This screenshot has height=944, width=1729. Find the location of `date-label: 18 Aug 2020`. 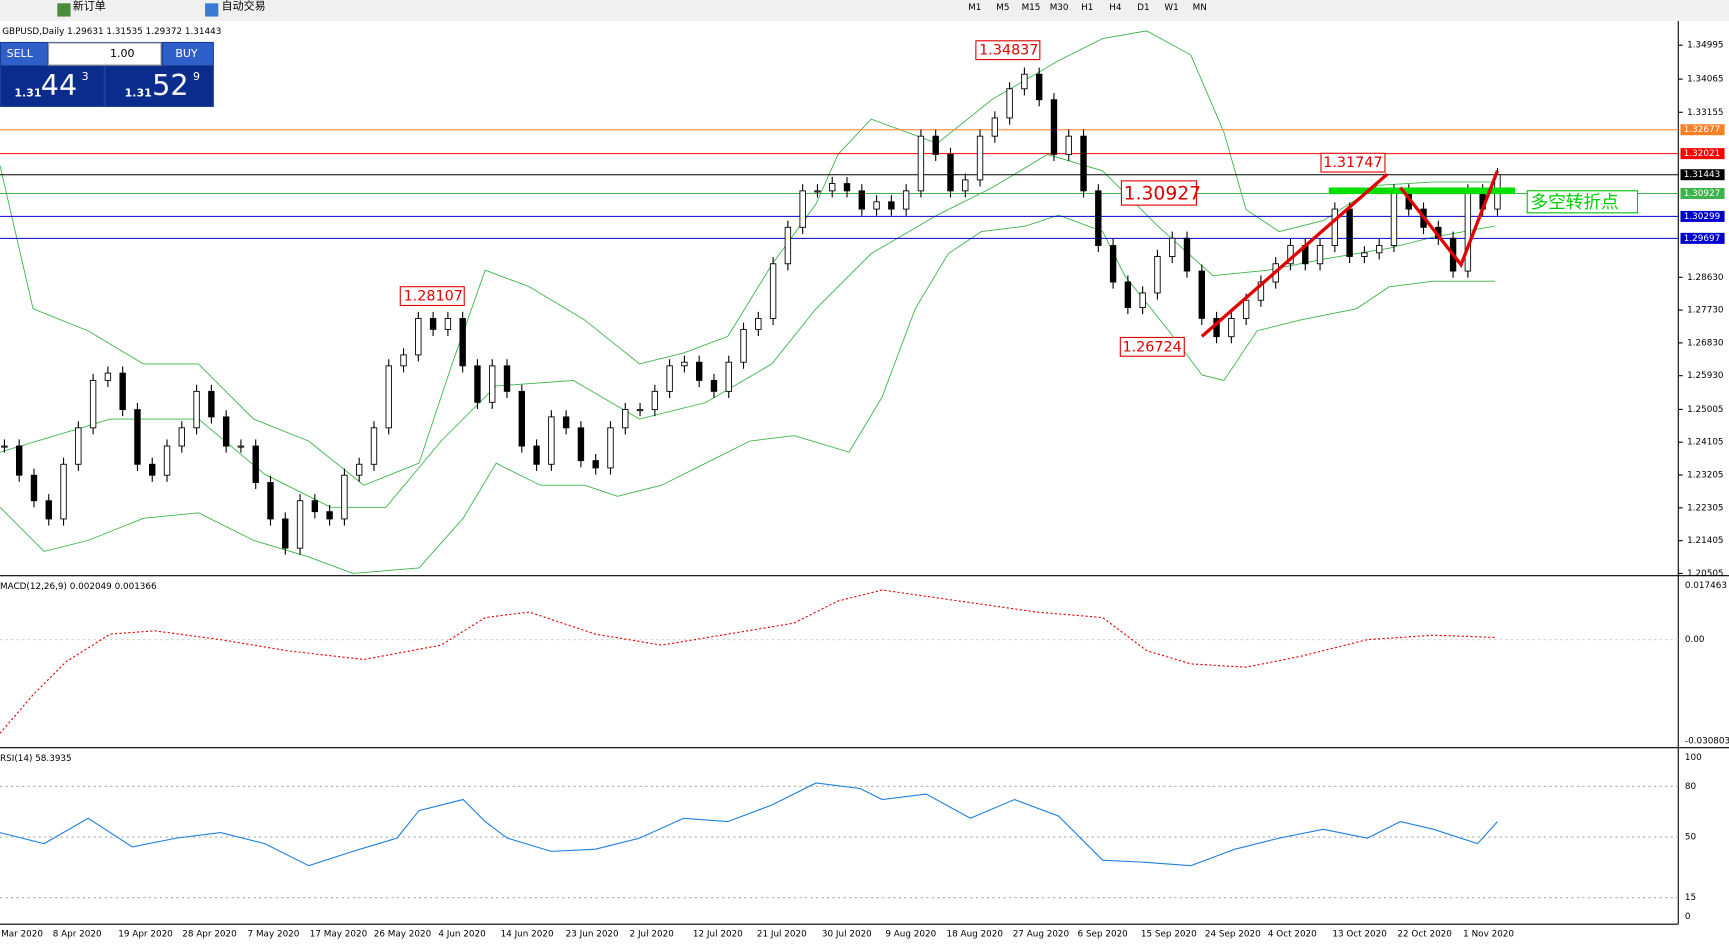

date-label: 18 Aug 2020 is located at coordinates (975, 935).